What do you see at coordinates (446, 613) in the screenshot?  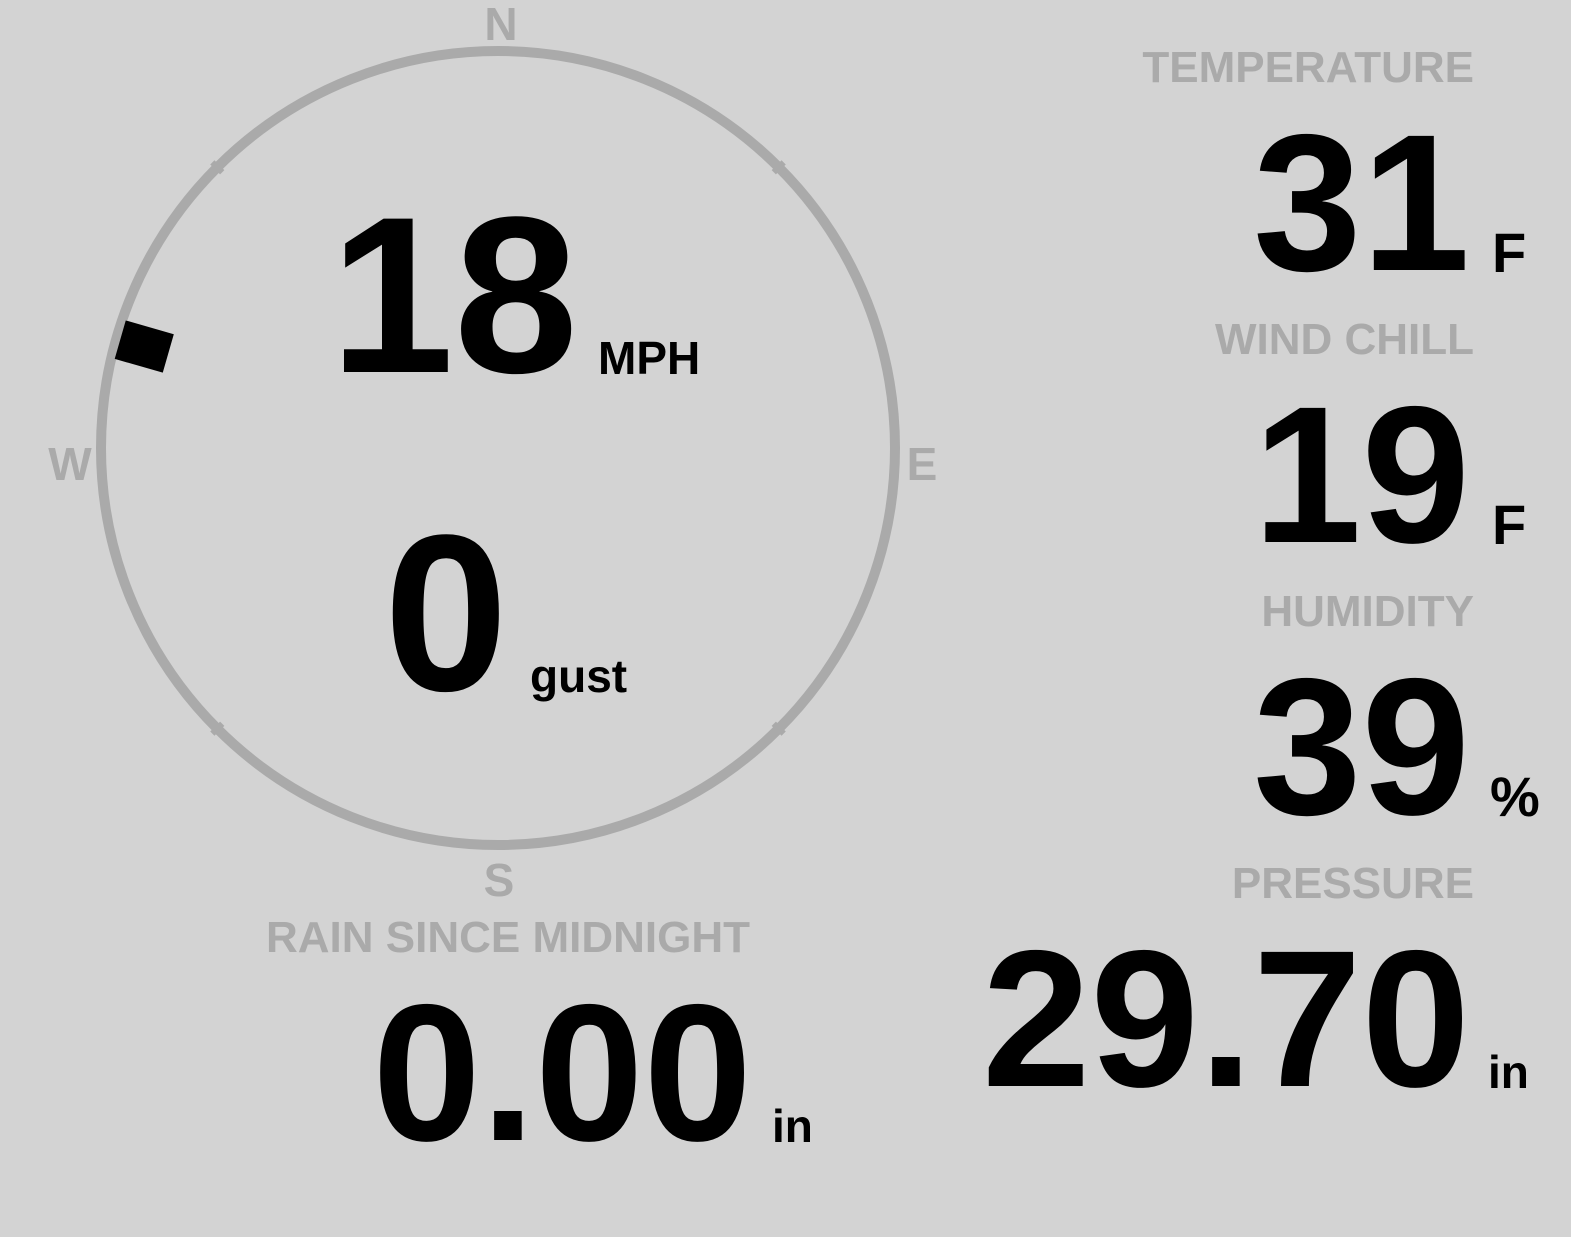 I see `wind-gust-value: 0` at bounding box center [446, 613].